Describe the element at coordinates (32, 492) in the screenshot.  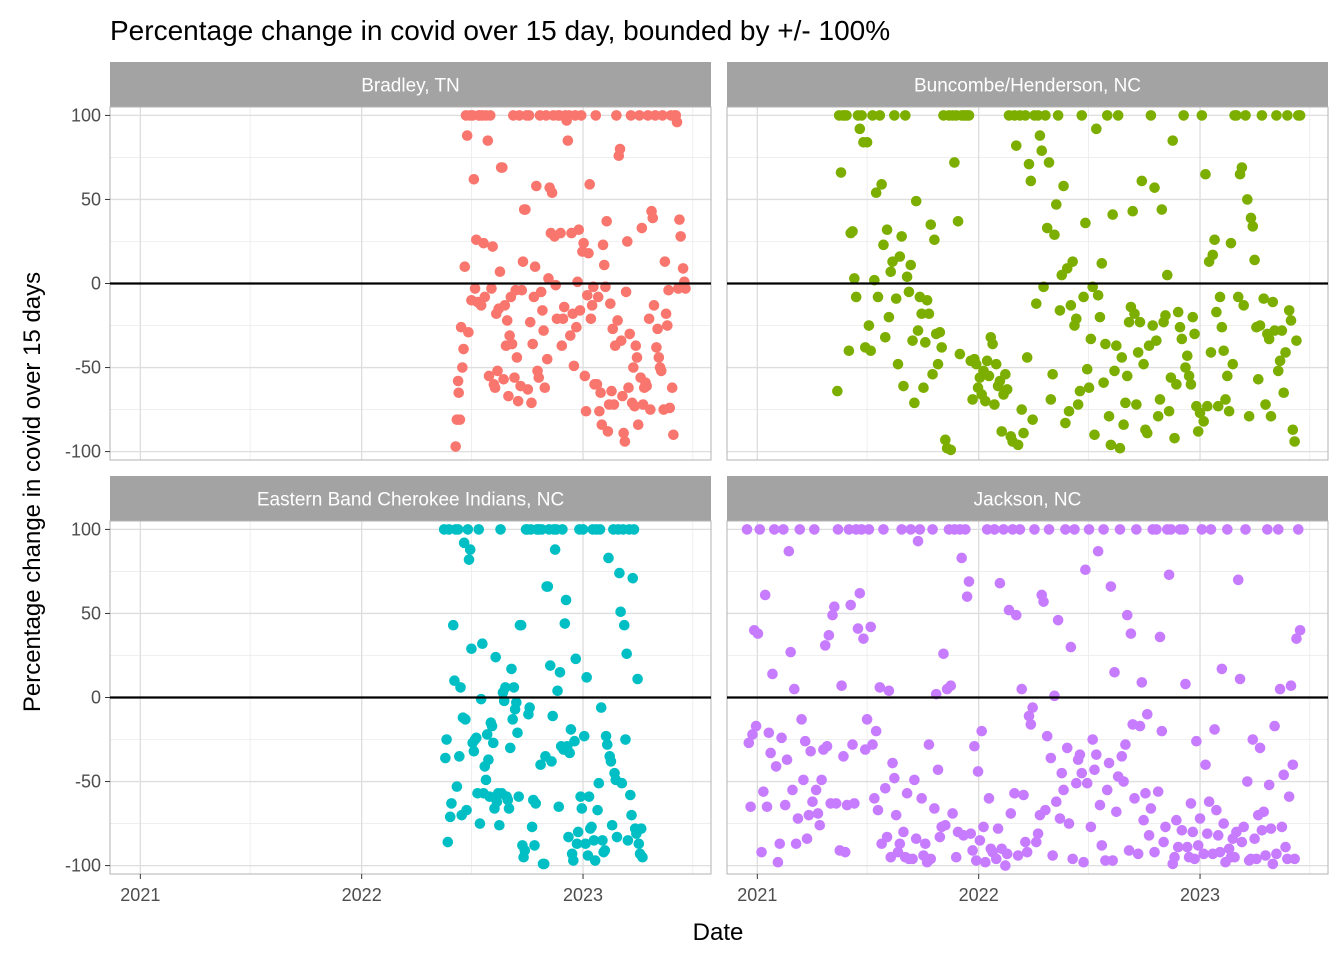
I see `y-axis-title: Percentage change in covid over 15 days` at that location.